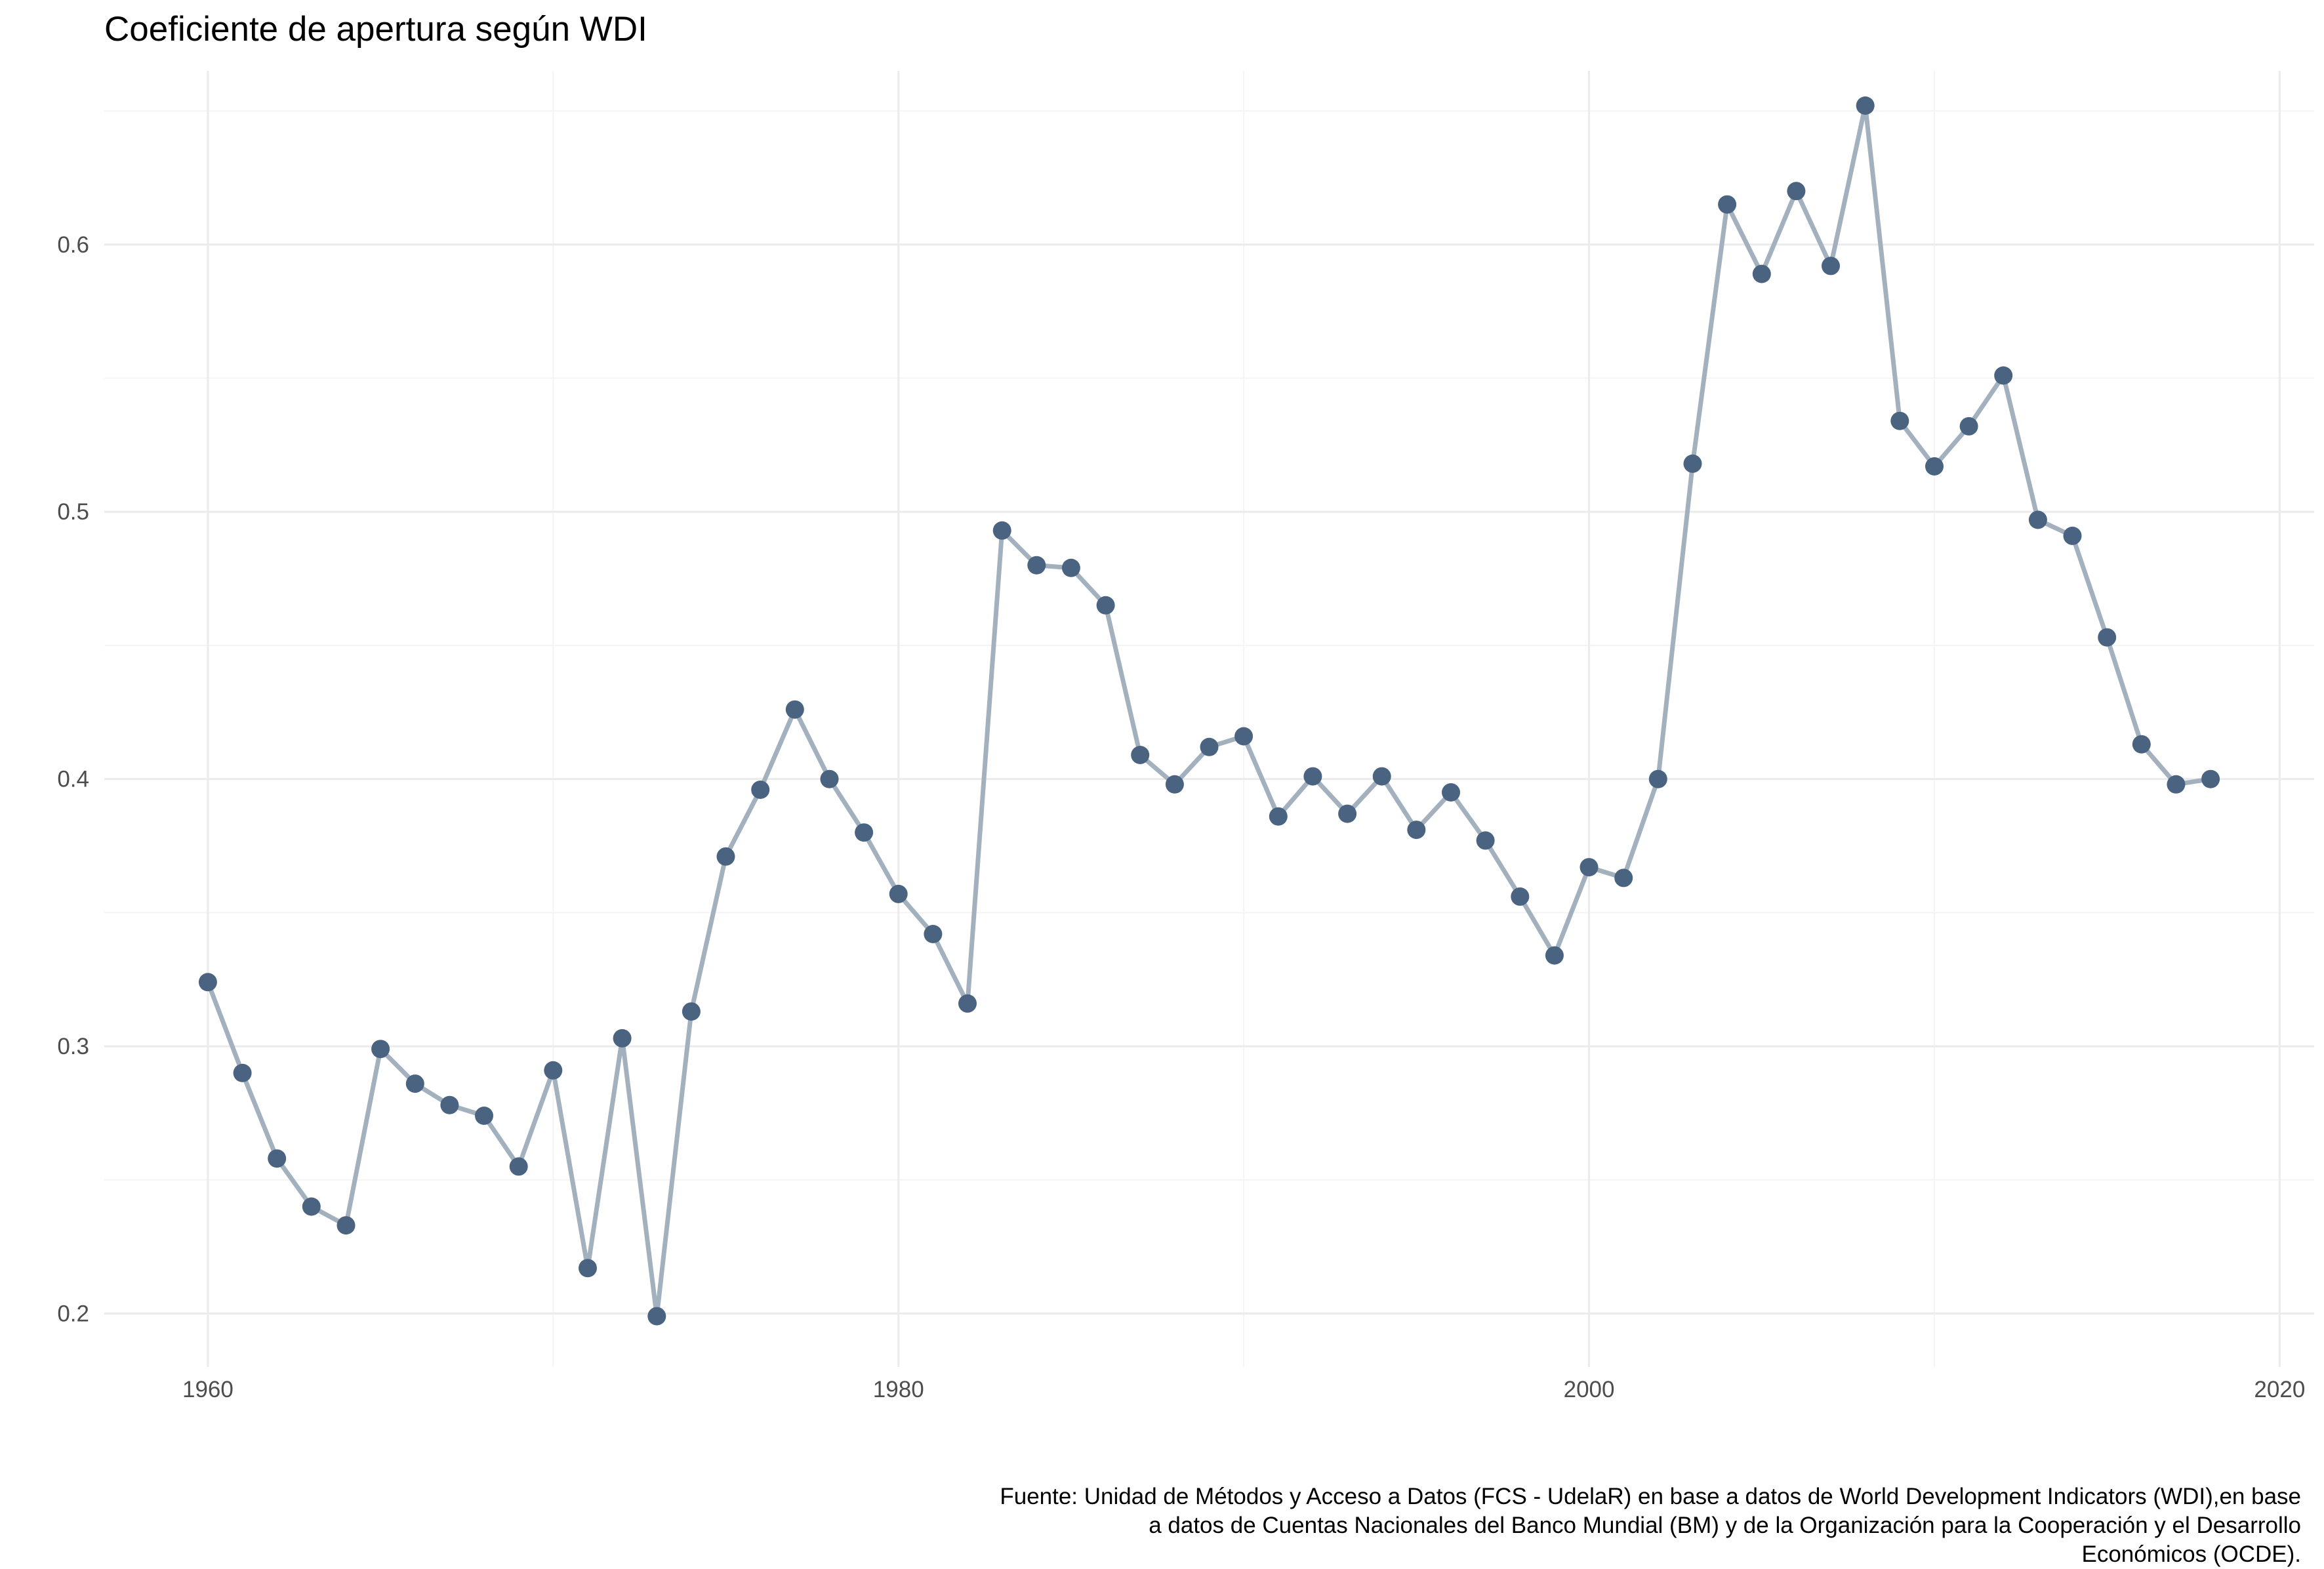  Describe the element at coordinates (73, 1314) in the screenshot. I see `y-tick-label: 0.2` at that location.